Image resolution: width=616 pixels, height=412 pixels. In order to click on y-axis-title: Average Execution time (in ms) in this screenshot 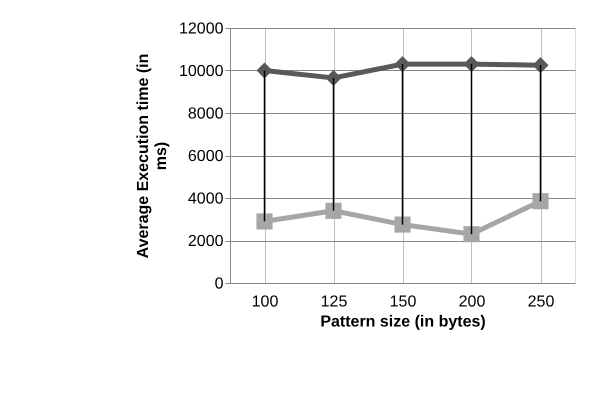, I will do `click(152, 156)`.